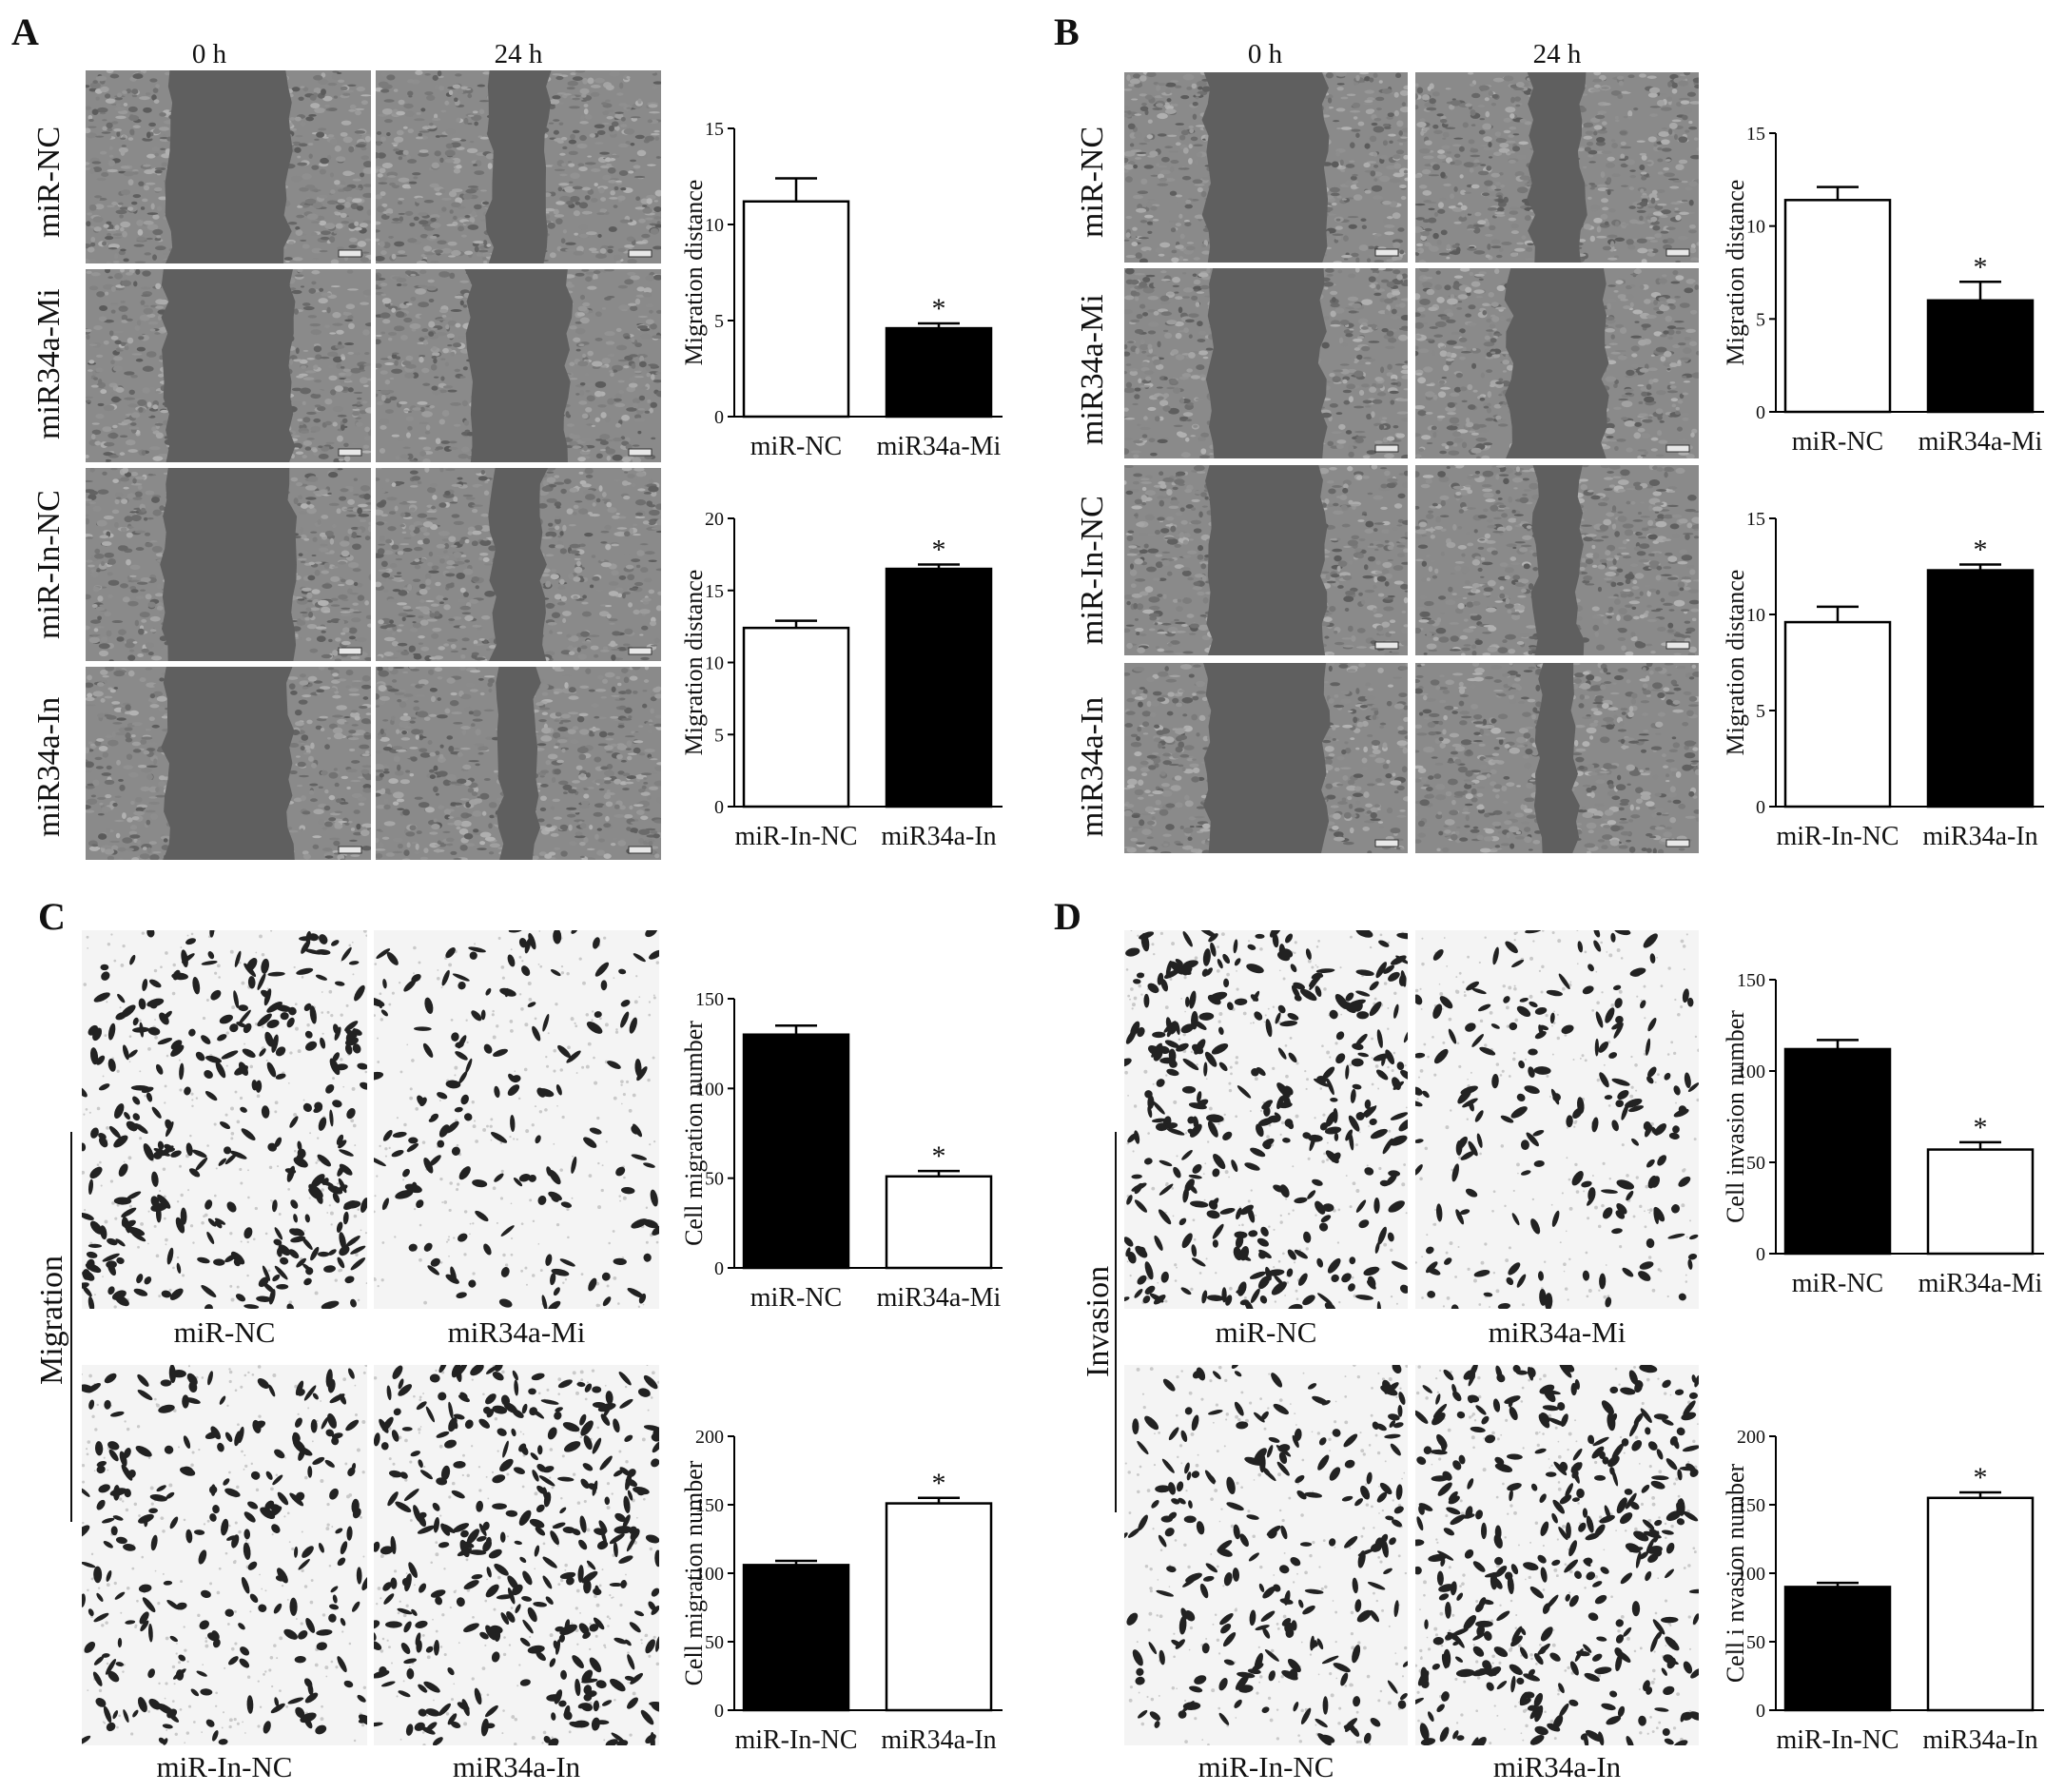 This screenshot has height=1792, width=2045. Describe the element at coordinates (516, 1119) in the screenshot. I see `transwell-c-mir34a-mi` at that location.